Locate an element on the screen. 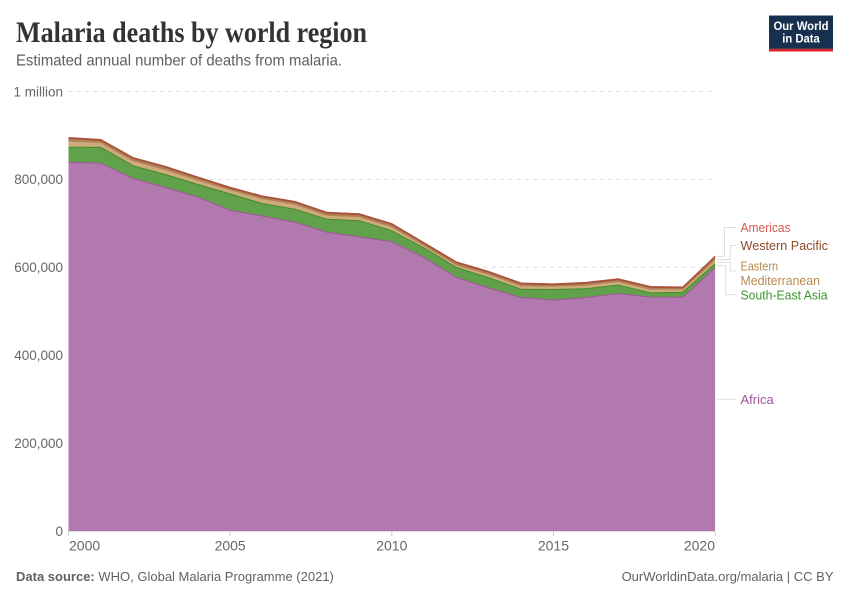  svg-text: 0 is located at coordinates (59, 531).